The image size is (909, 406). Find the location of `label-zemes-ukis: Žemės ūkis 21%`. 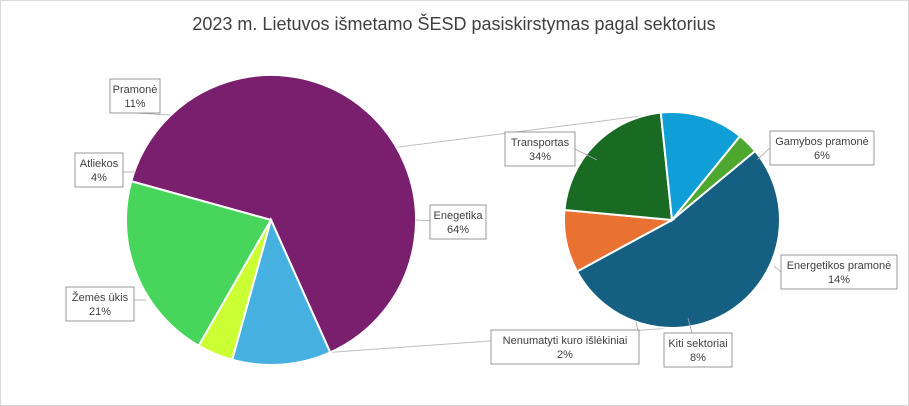

label-zemes-ukis: Žemės ūkis 21% is located at coordinates (105, 304).